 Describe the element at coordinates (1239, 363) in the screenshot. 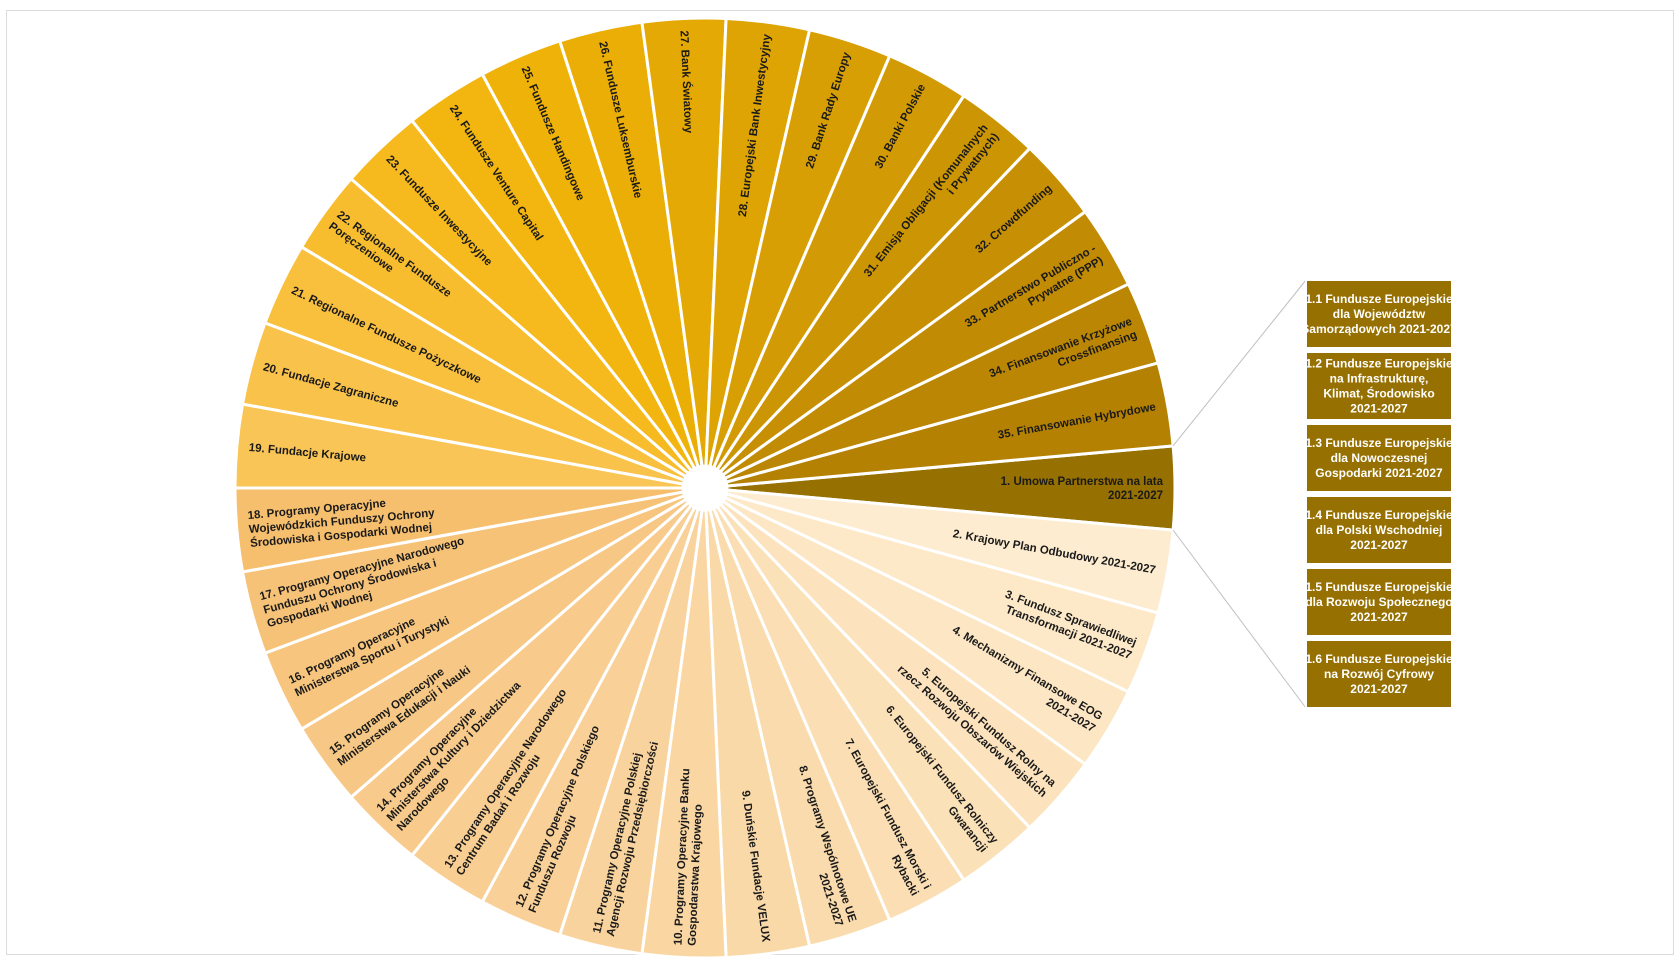

I see `breakout-connector-top` at that location.